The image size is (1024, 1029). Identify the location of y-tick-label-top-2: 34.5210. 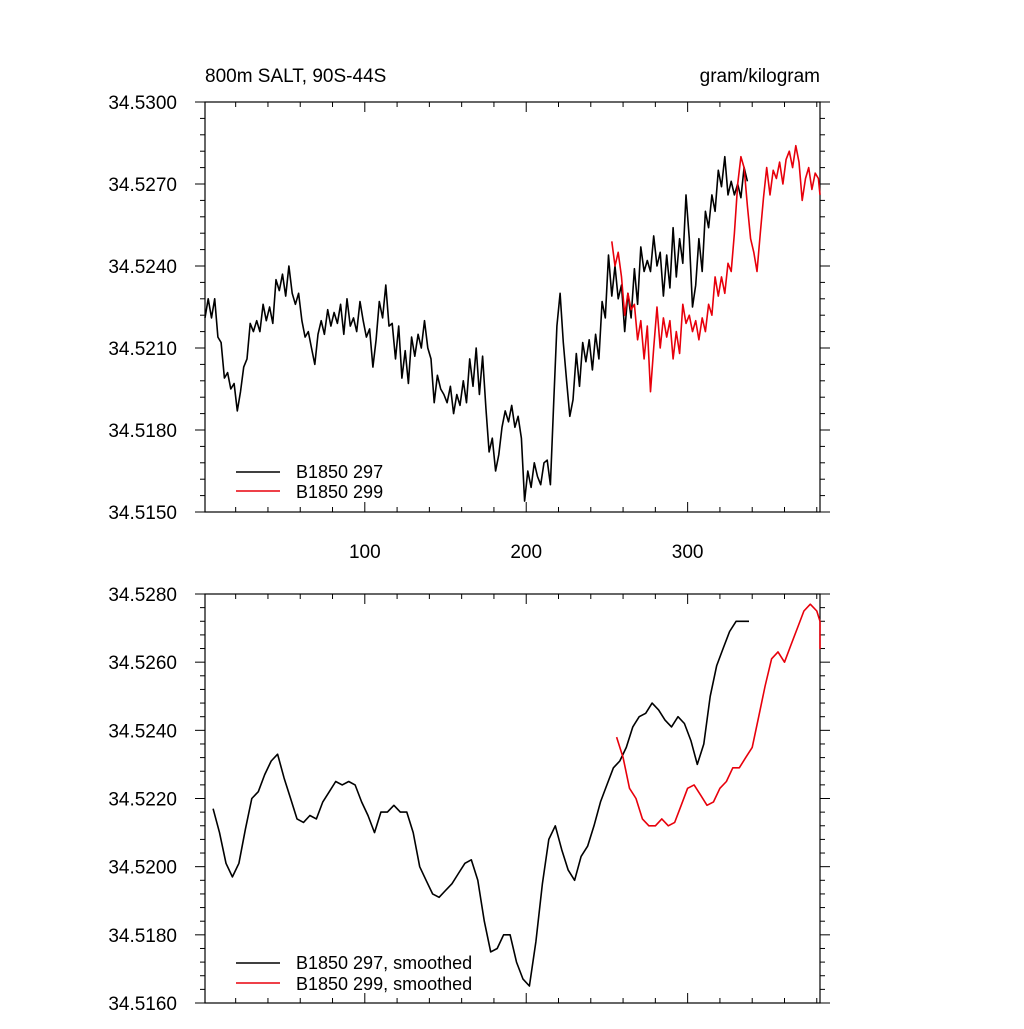
(142, 349).